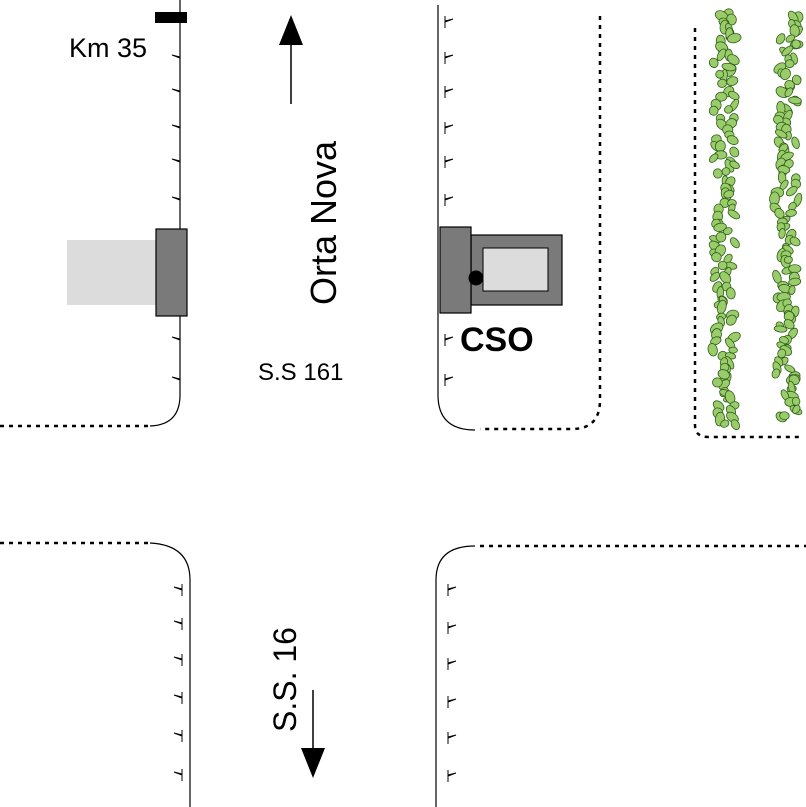 This screenshot has width=806, height=807. Describe the element at coordinates (127, 272) in the screenshot. I see `west-building` at that location.